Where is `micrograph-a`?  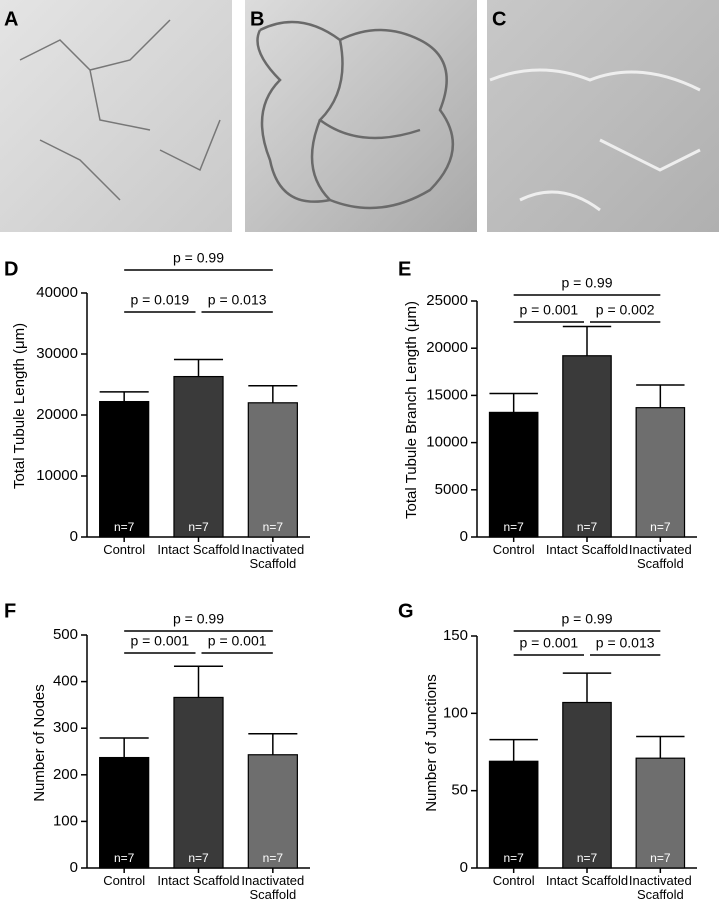
micrograph-a is located at coordinates (116, 116).